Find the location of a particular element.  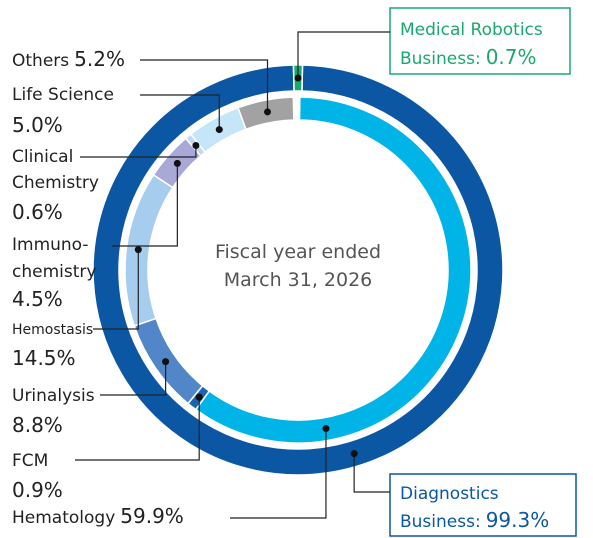

label-name: Urinalysis is located at coordinates (53, 396).